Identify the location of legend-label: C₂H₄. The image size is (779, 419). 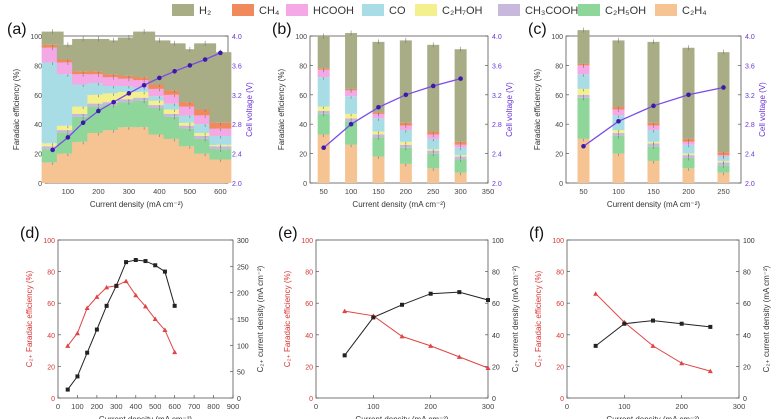
(694, 11).